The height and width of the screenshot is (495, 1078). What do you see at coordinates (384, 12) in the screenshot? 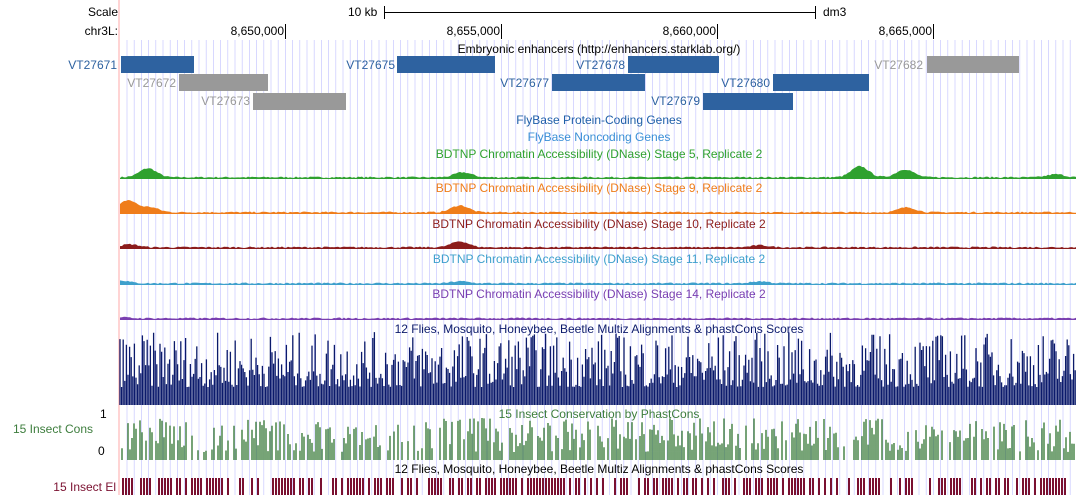
I see `scale-bar-left-cap` at bounding box center [384, 12].